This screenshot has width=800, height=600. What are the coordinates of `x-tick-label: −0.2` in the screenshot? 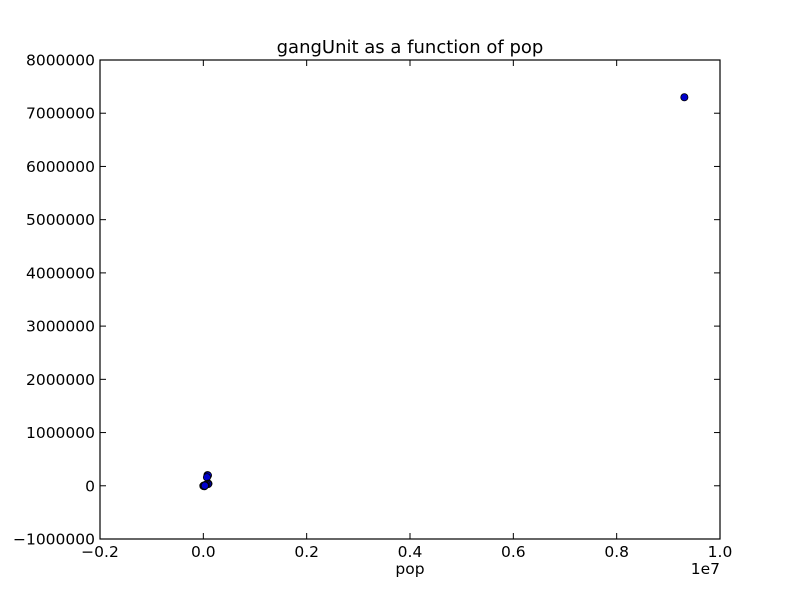 It's located at (100, 552).